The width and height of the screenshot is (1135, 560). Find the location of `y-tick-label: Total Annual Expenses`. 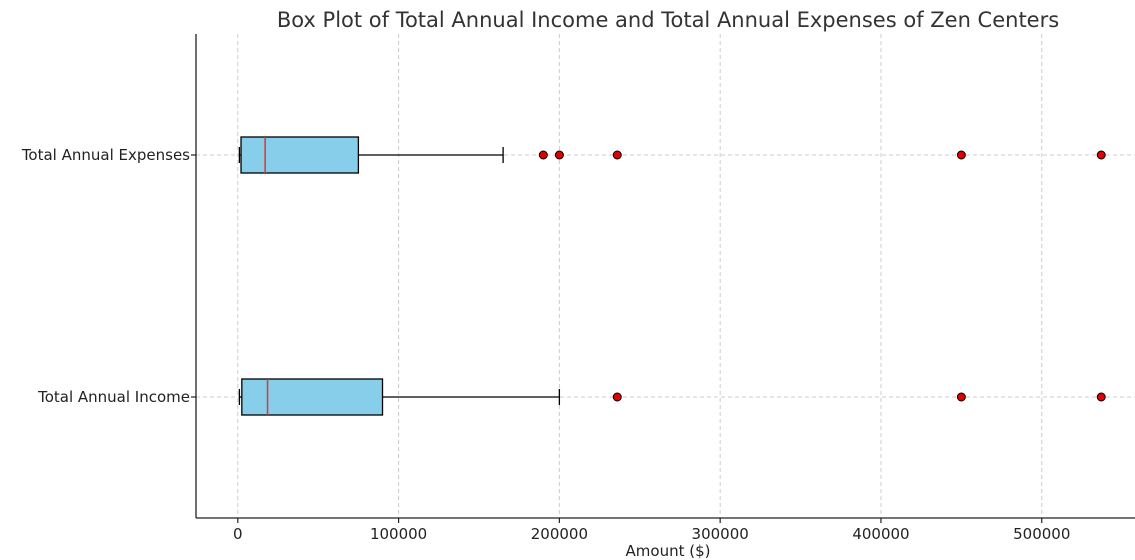

y-tick-label: Total Annual Expenses is located at coordinates (105, 155).